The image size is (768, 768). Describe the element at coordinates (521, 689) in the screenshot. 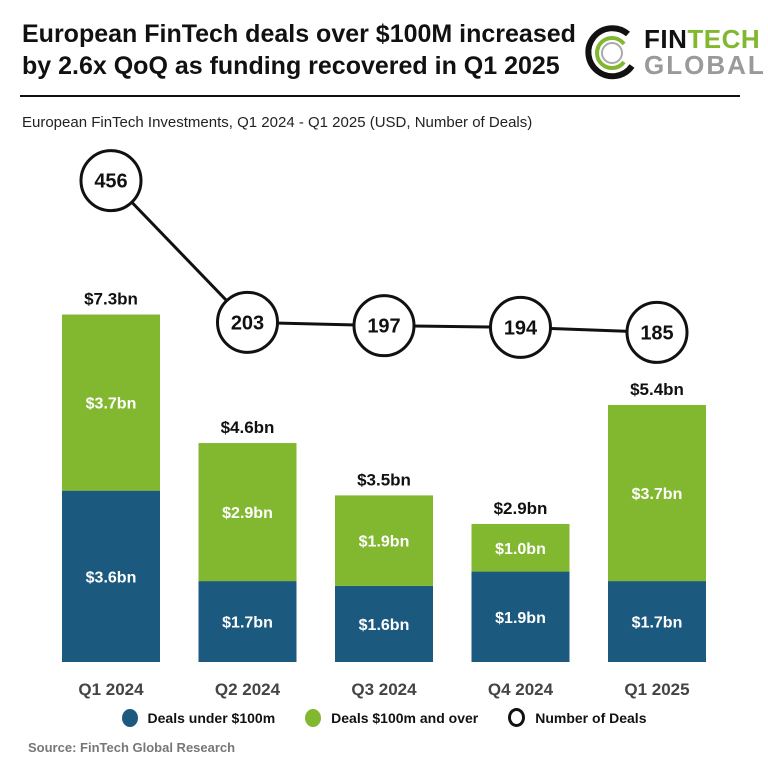

I see `x-tick-label: Q4 2024` at that location.